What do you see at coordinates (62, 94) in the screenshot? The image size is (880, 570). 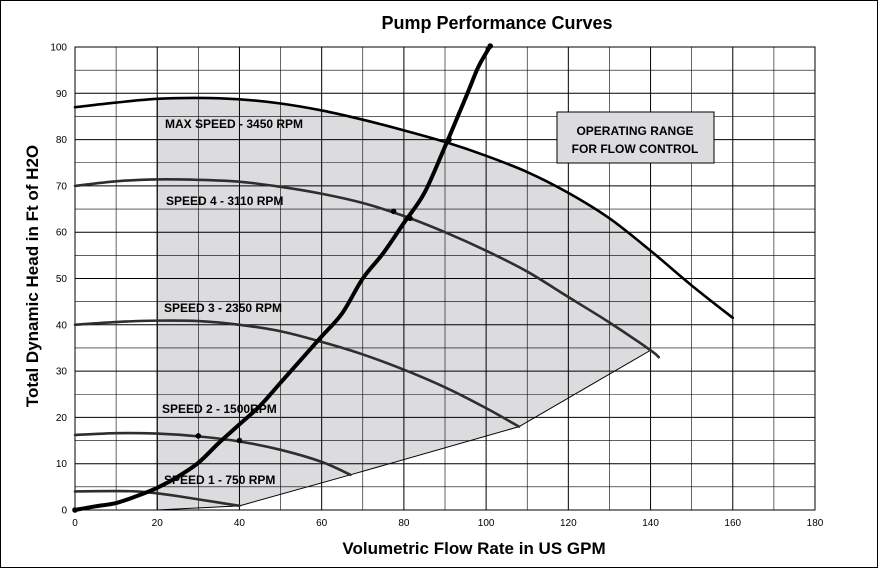 I see `y-tick-label: 90` at bounding box center [62, 94].